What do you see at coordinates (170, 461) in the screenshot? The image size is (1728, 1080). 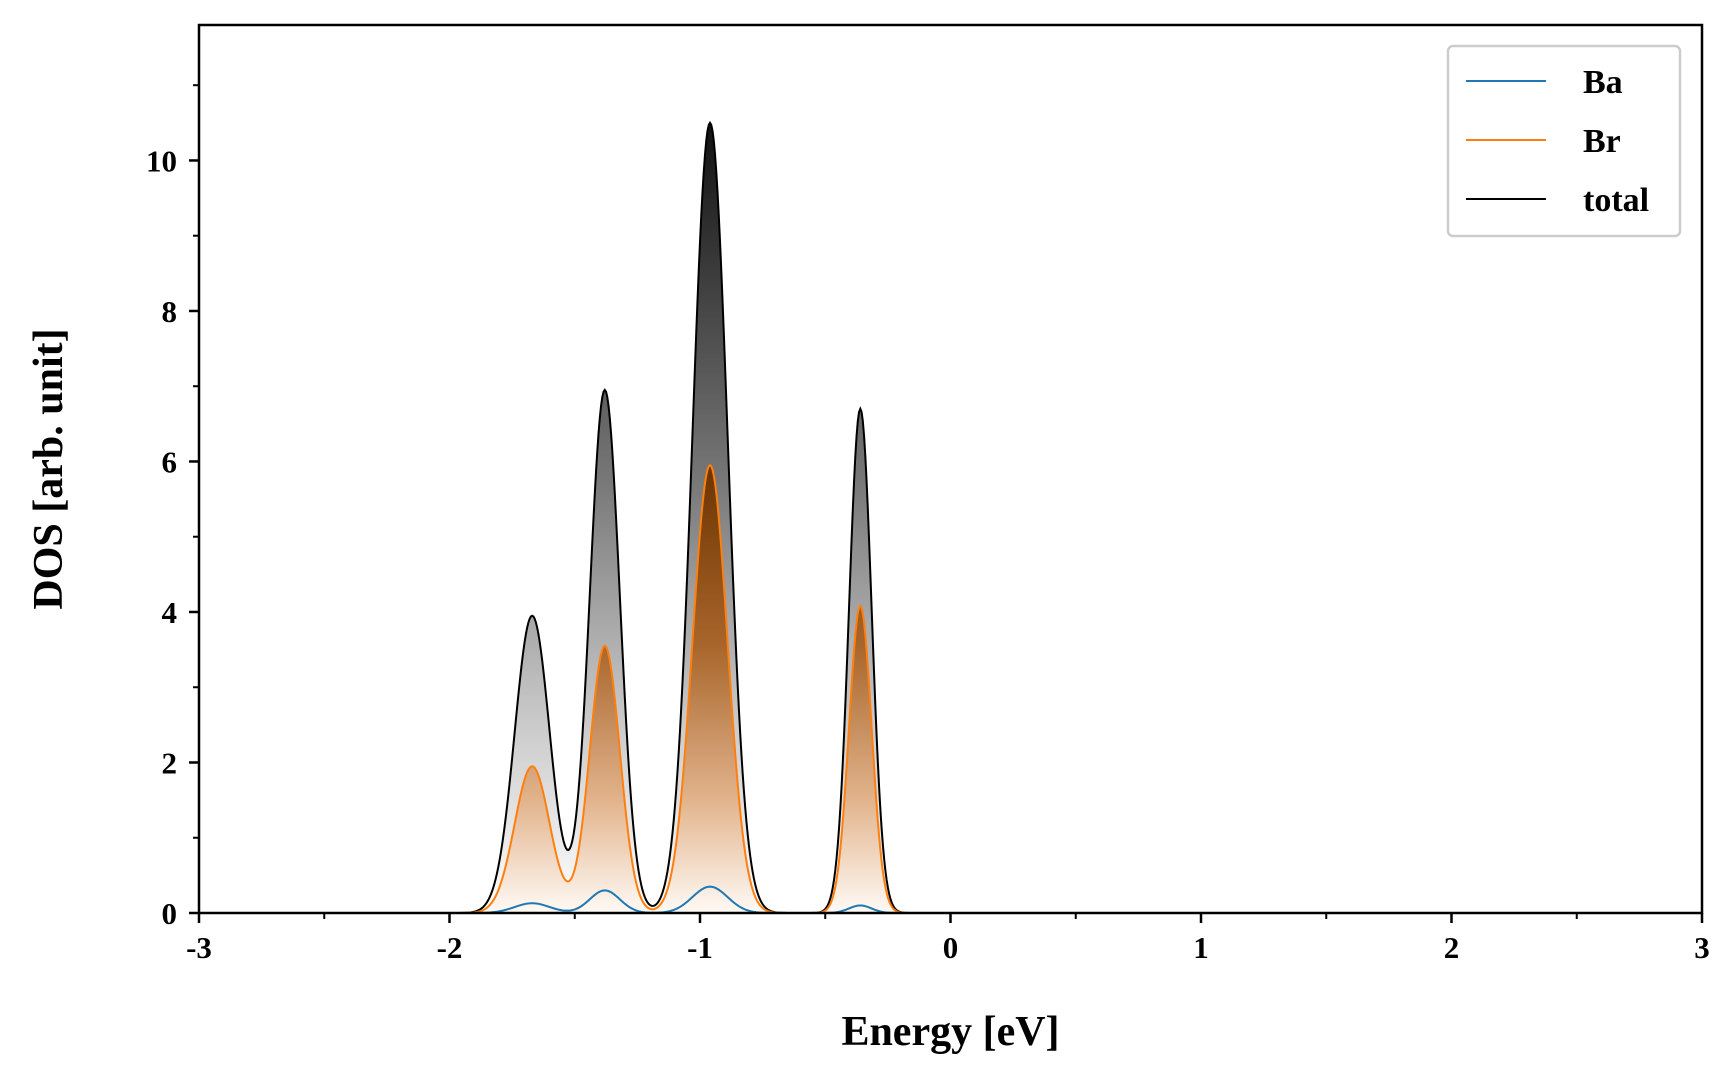 I see `y-tick-label: 6` at bounding box center [170, 461].